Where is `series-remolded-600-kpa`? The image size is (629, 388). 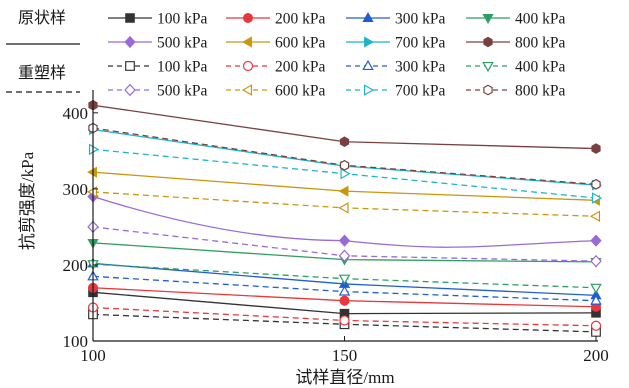
series-remolded-600-kpa is located at coordinates (343, 204).